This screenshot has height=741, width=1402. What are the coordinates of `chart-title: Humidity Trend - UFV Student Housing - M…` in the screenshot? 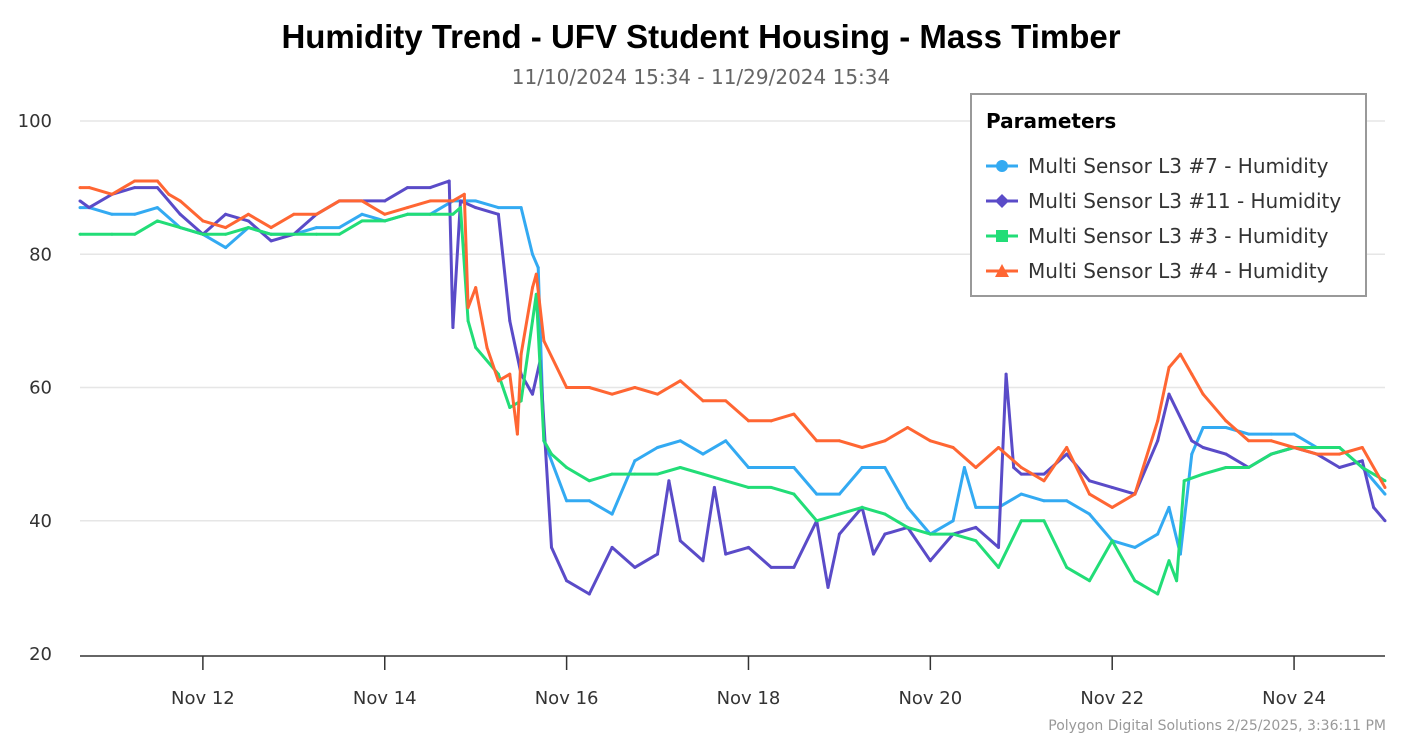 It's located at (701, 36).